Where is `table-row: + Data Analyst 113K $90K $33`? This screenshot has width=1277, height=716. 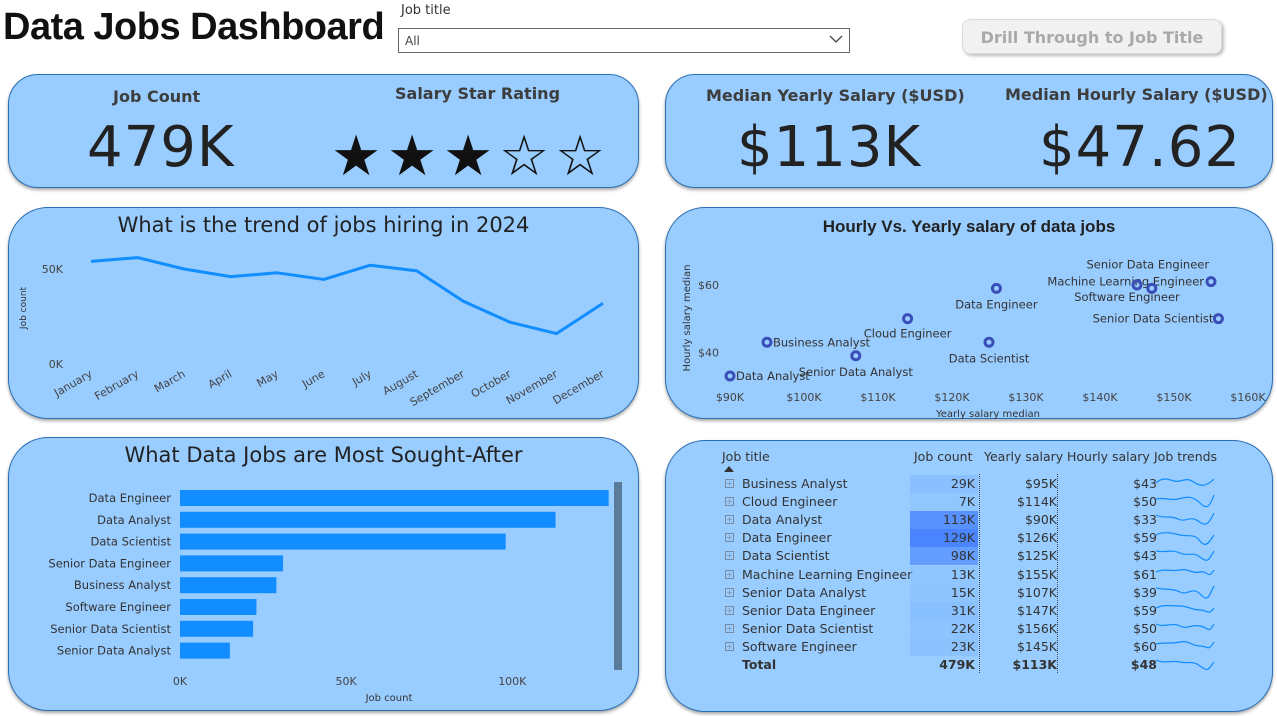 table-row: + Data Analyst 113K $90K $33 is located at coordinates (972, 520).